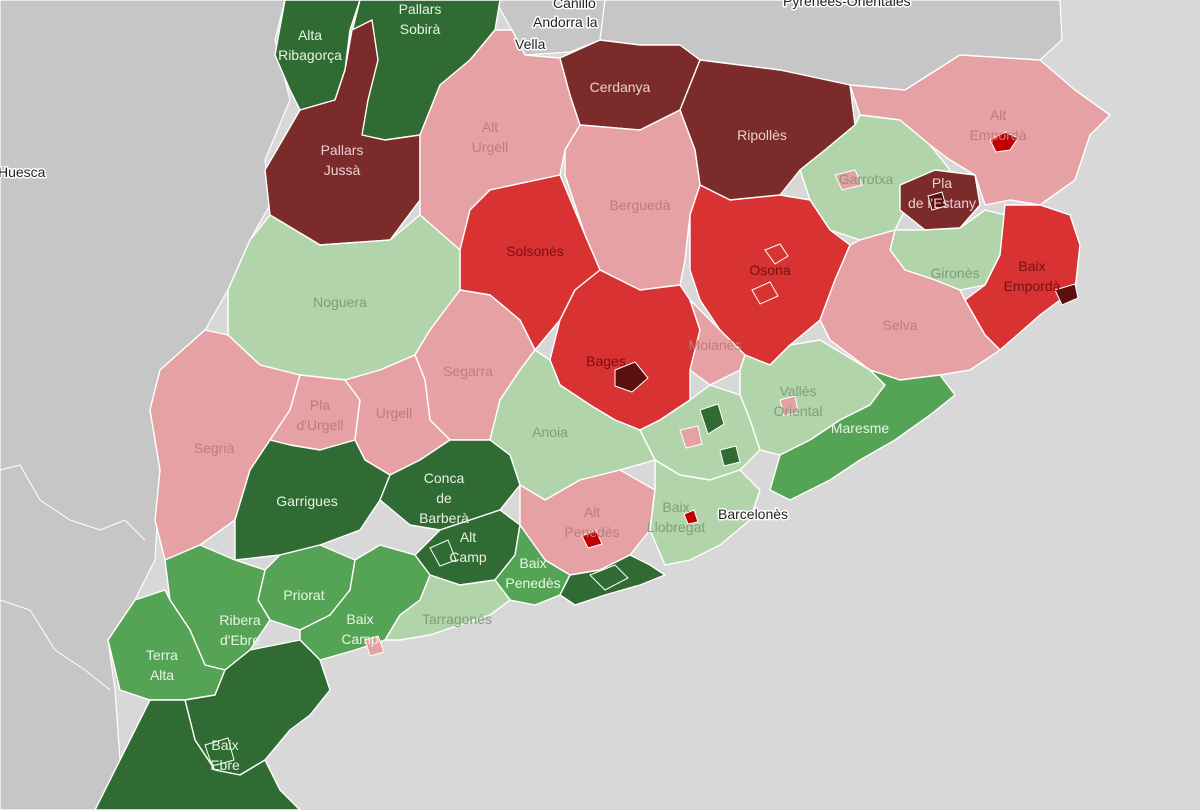 The image size is (1200, 810). Describe the element at coordinates (937, 201) in the screenshot. I see `patch-banyoles` at that location.